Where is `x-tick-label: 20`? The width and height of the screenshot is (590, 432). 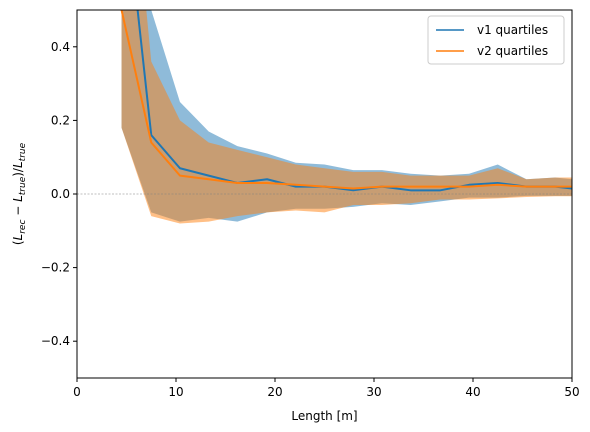 x-tick-label: 20 is located at coordinates (274, 392).